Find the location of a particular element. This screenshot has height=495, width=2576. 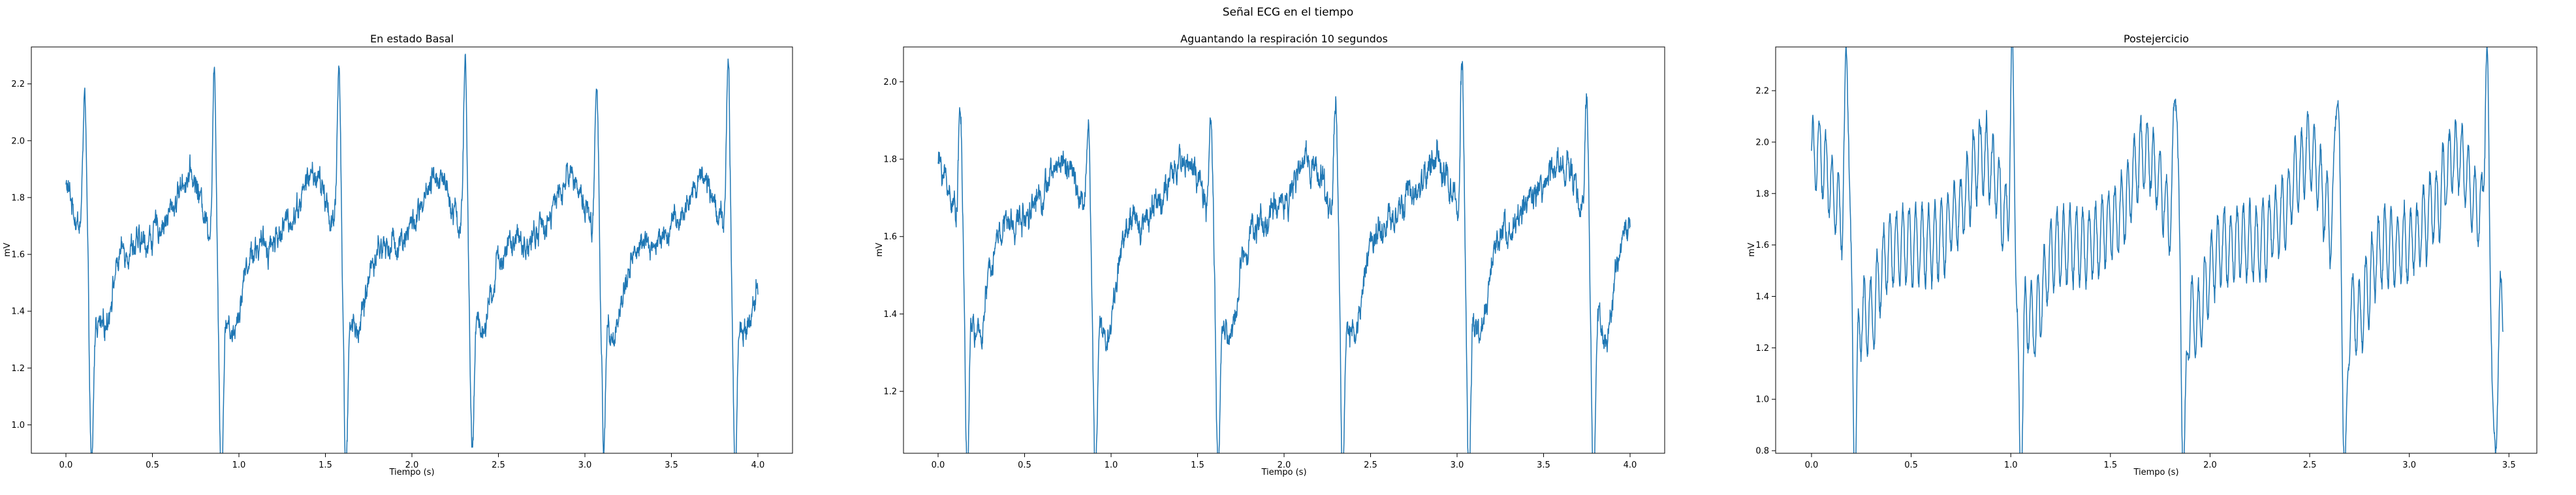

figure-title: Señal ECG en el tiempo is located at coordinates (1288, 13).